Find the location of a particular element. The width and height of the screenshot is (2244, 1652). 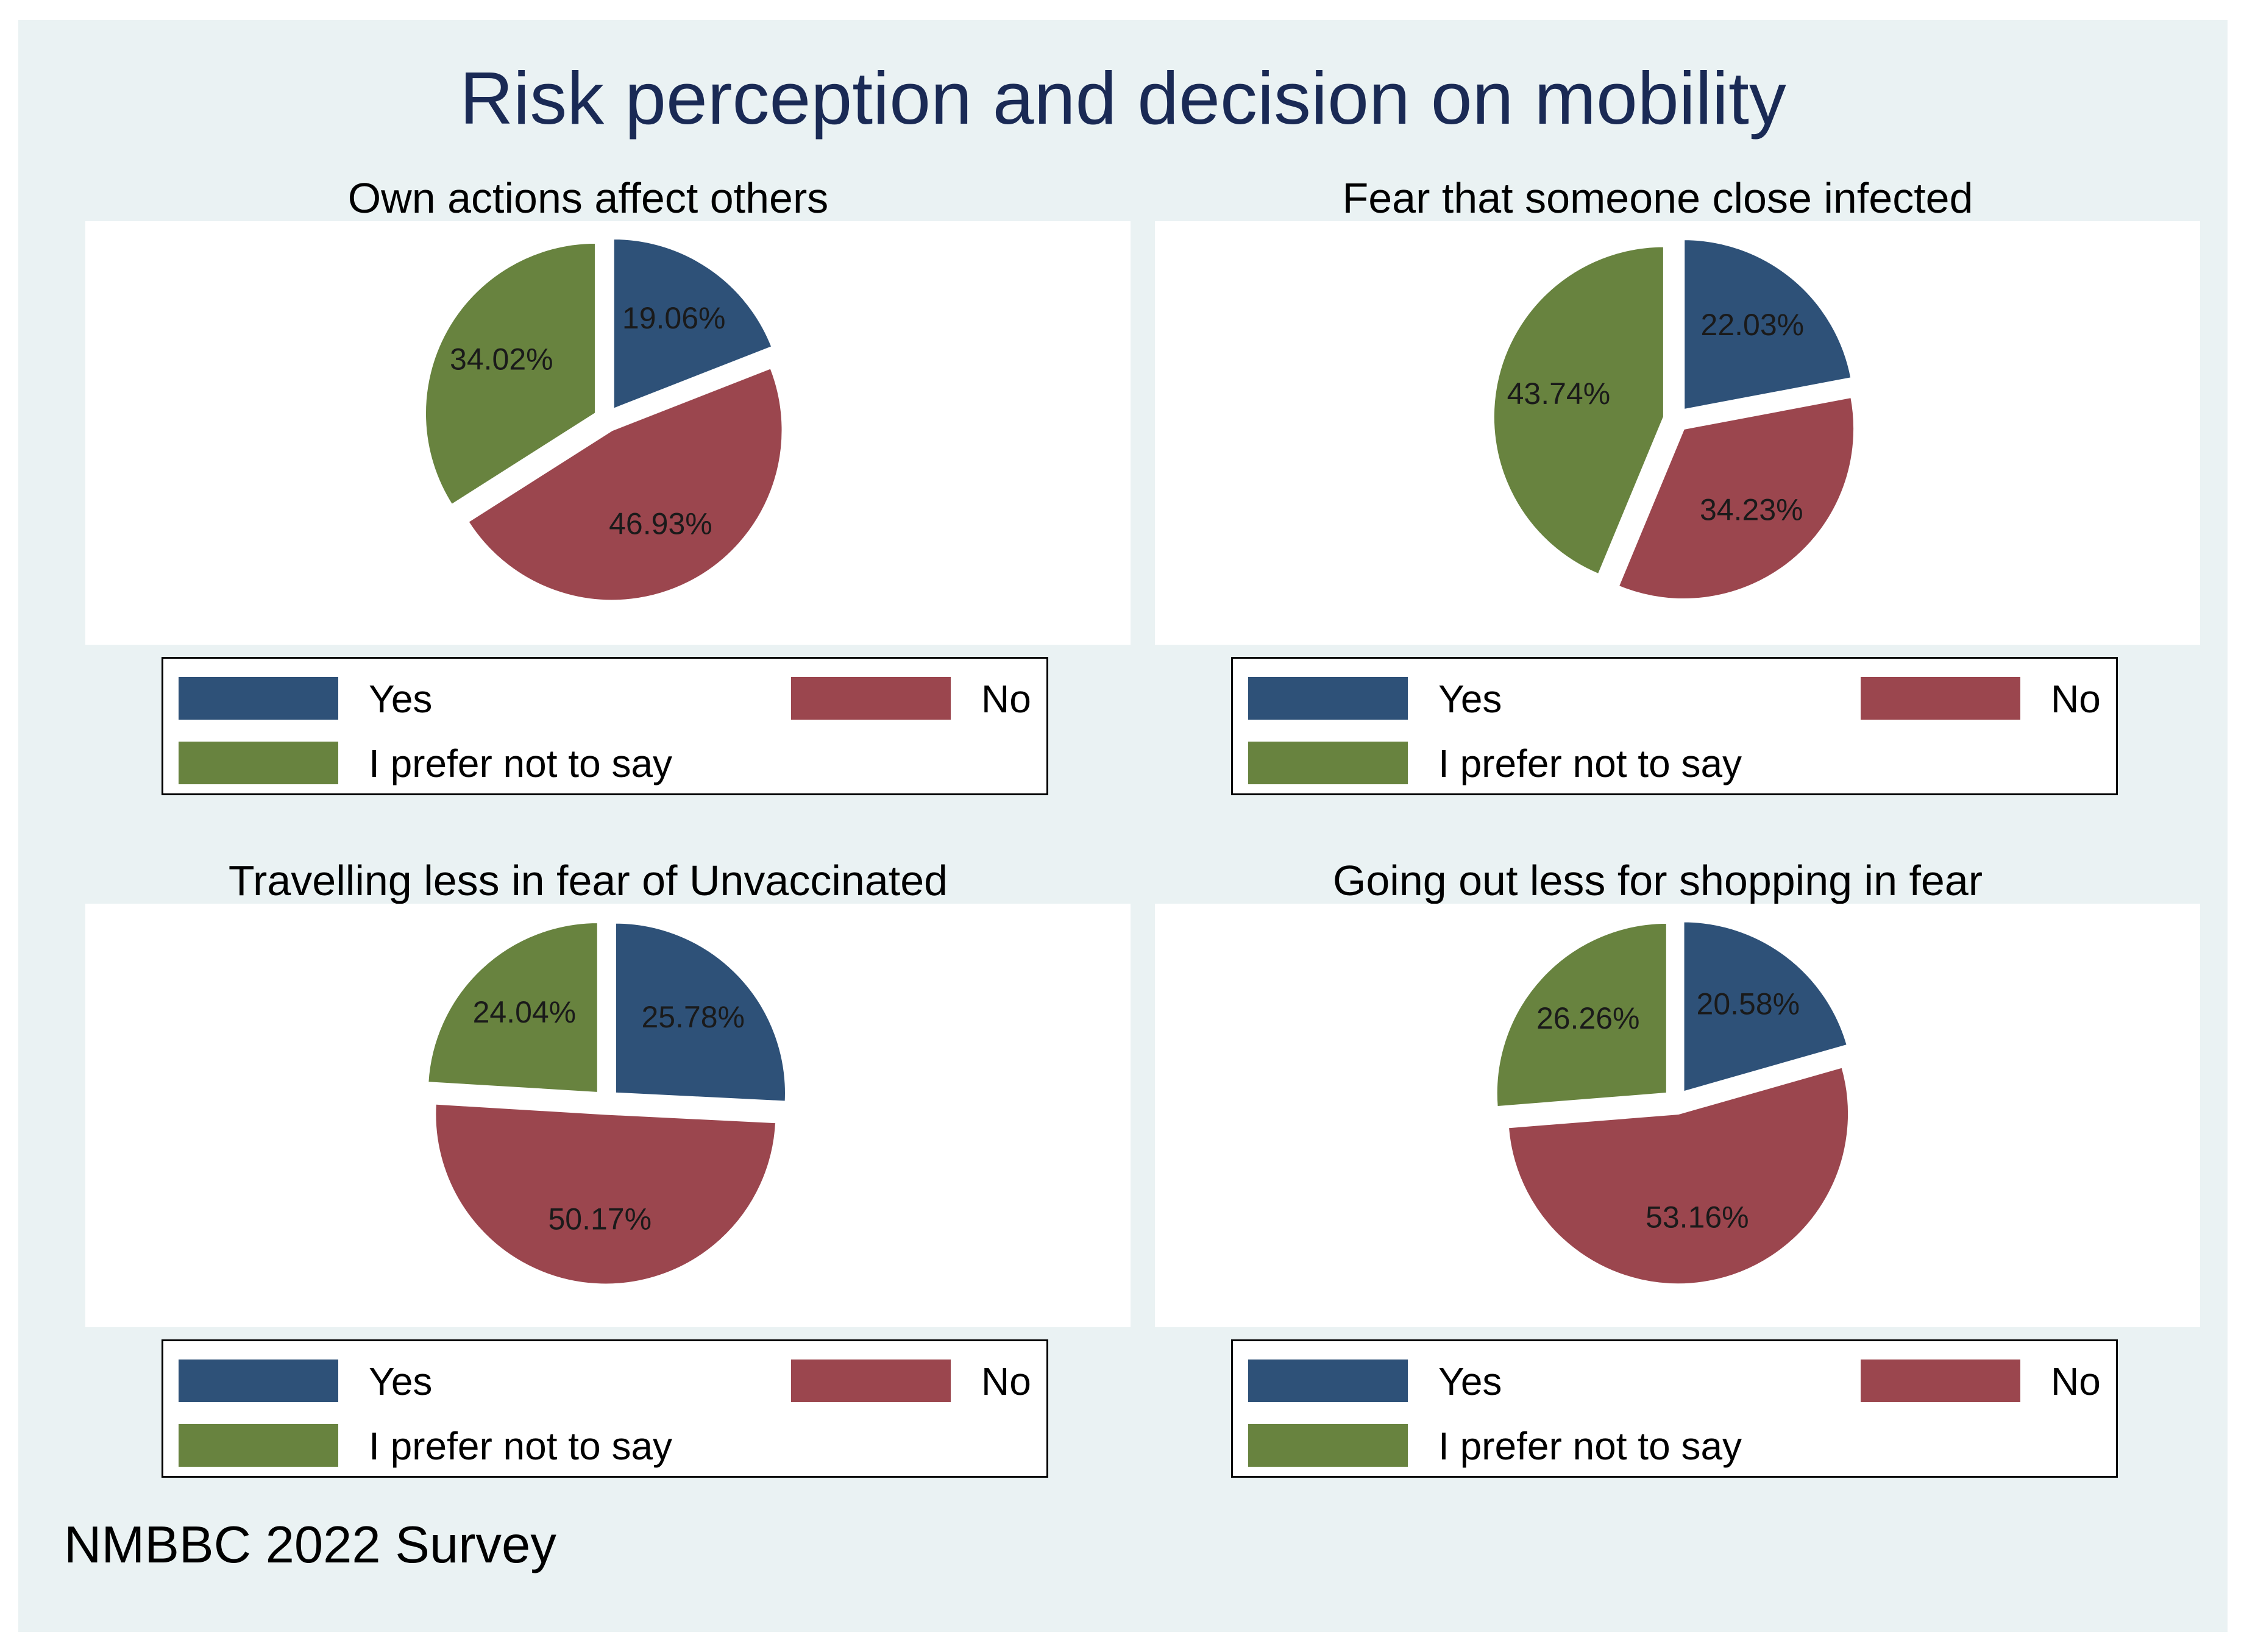

slice-label: 53.16% is located at coordinates (1697, 1217).